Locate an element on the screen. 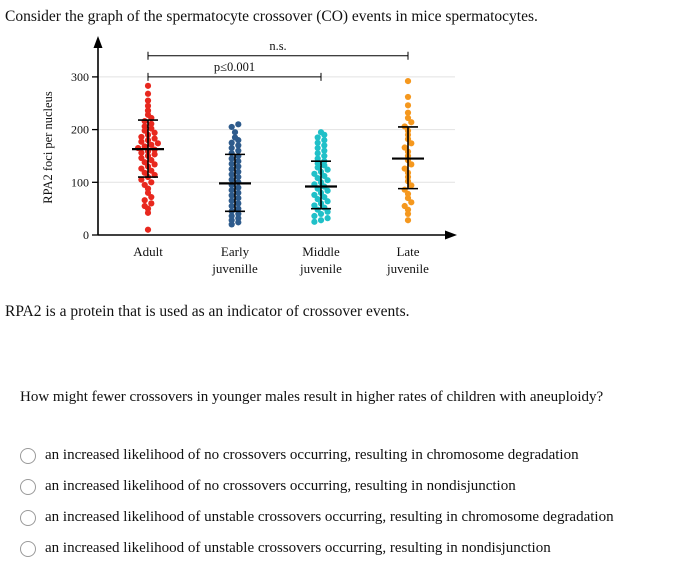 This screenshot has width=700, height=575. significance-label: p≤0.001 is located at coordinates (234, 67).